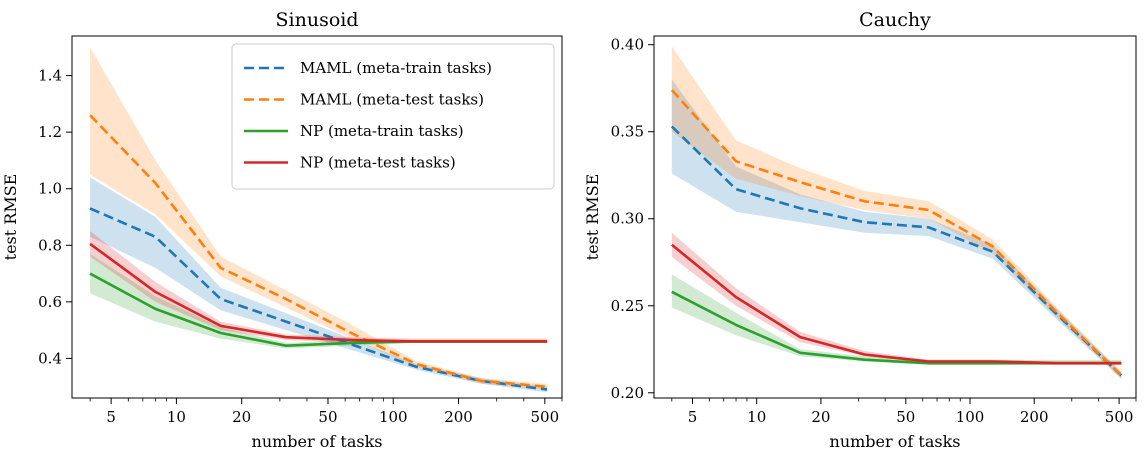 This screenshot has width=1146, height=461. What do you see at coordinates (50, 358) in the screenshot?
I see `y-tick-label: 0.4` at bounding box center [50, 358].